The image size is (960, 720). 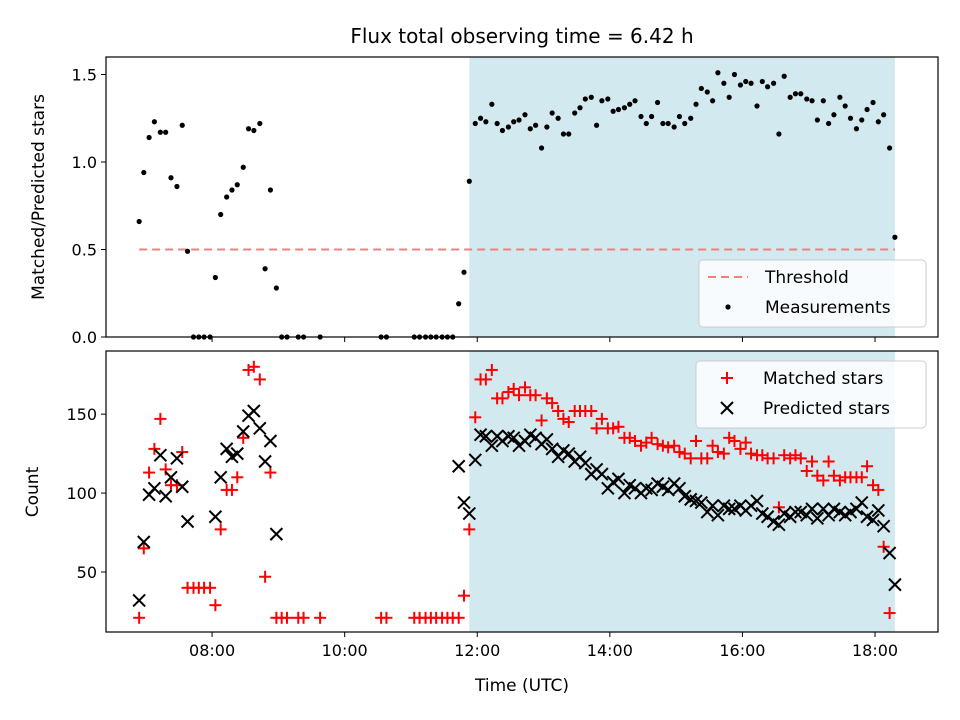 What do you see at coordinates (727, 378) in the screenshot?
I see `legend-matched-swatch` at bounding box center [727, 378].